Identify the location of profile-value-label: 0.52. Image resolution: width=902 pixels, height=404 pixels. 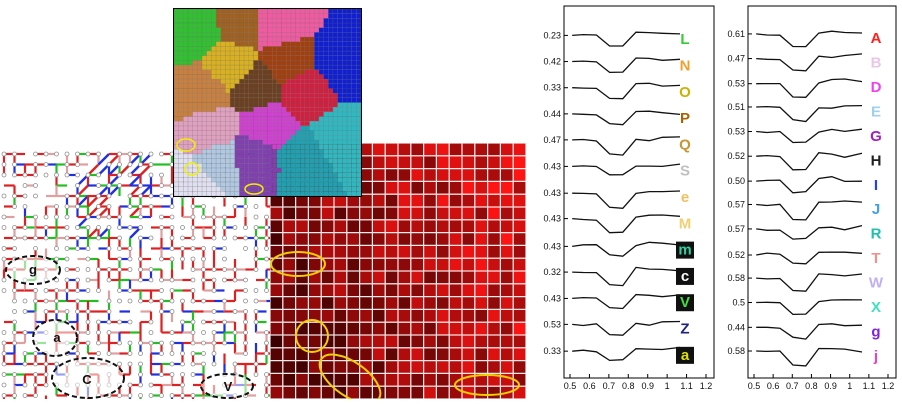
(736, 156).